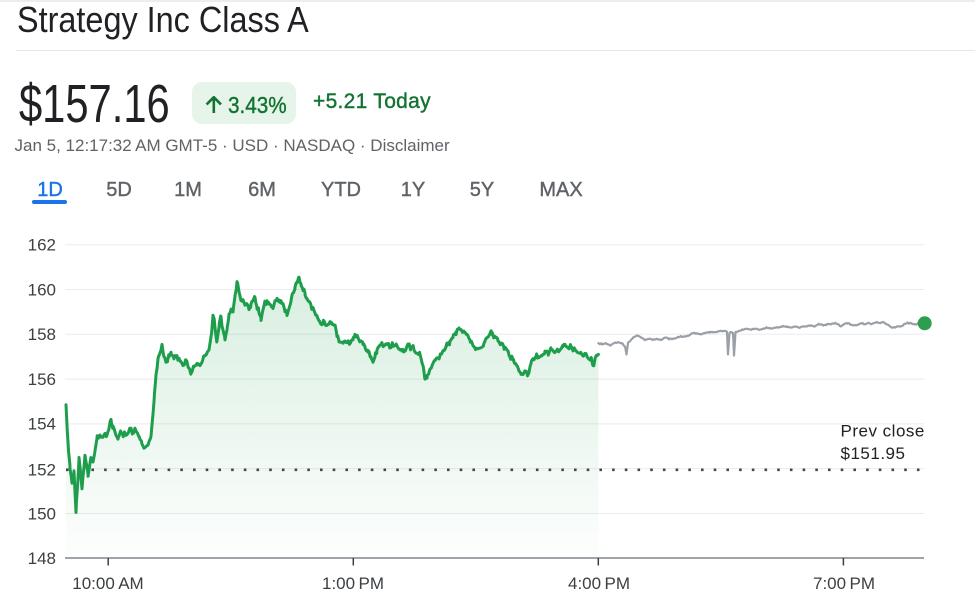 Image resolution: width=975 pixels, height=612 pixels. Describe the element at coordinates (844, 583) in the screenshot. I see `svg-text: 7:00 PM` at that location.